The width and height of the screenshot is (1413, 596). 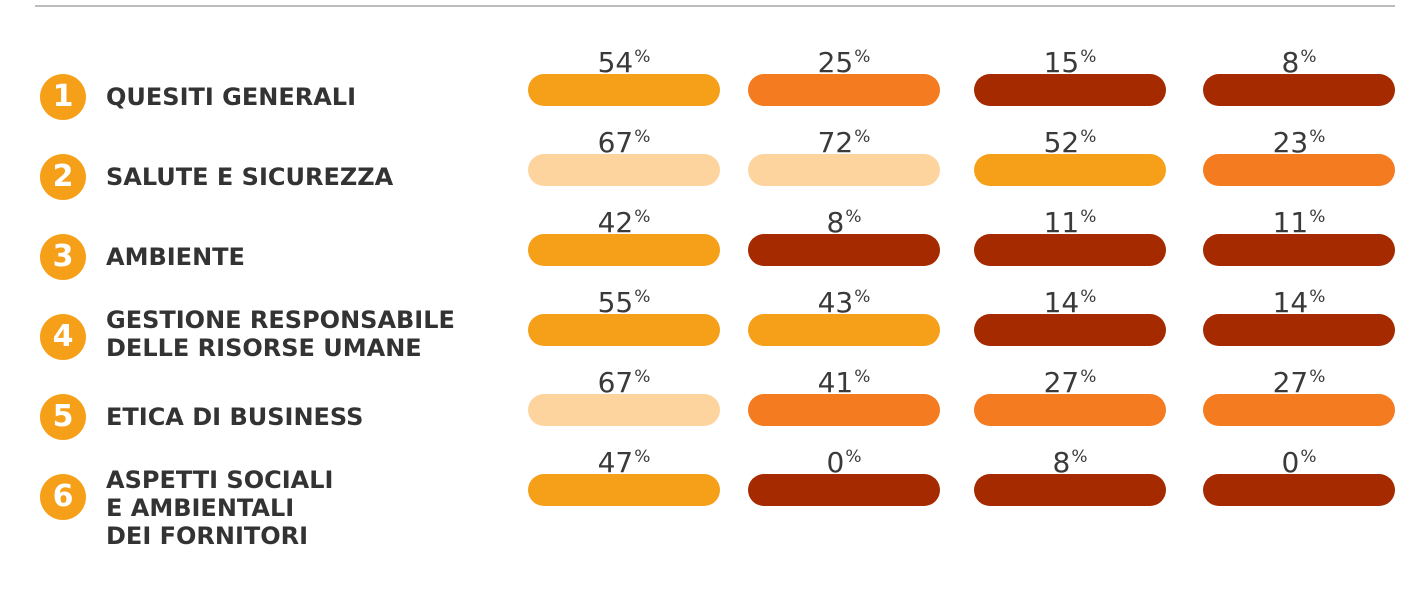 I want to click on row-number-badge: 6, so click(x=63, y=497).